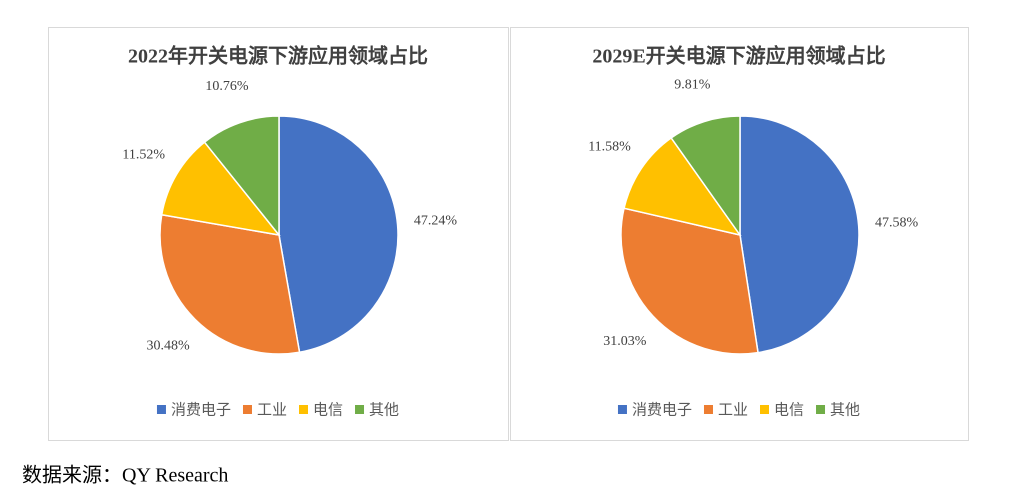  I want to click on data-label: 11.52%, so click(143, 154).